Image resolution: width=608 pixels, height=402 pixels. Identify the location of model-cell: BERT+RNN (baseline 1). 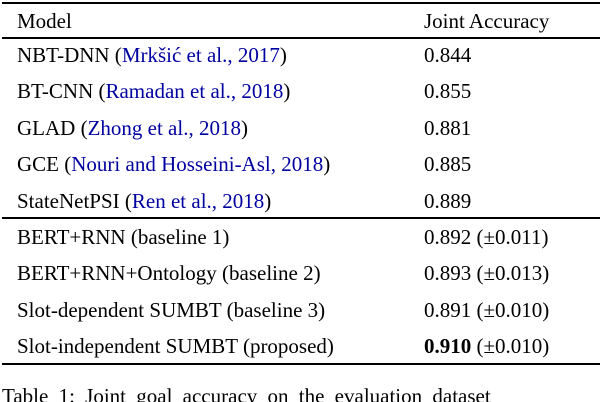
(123, 237).